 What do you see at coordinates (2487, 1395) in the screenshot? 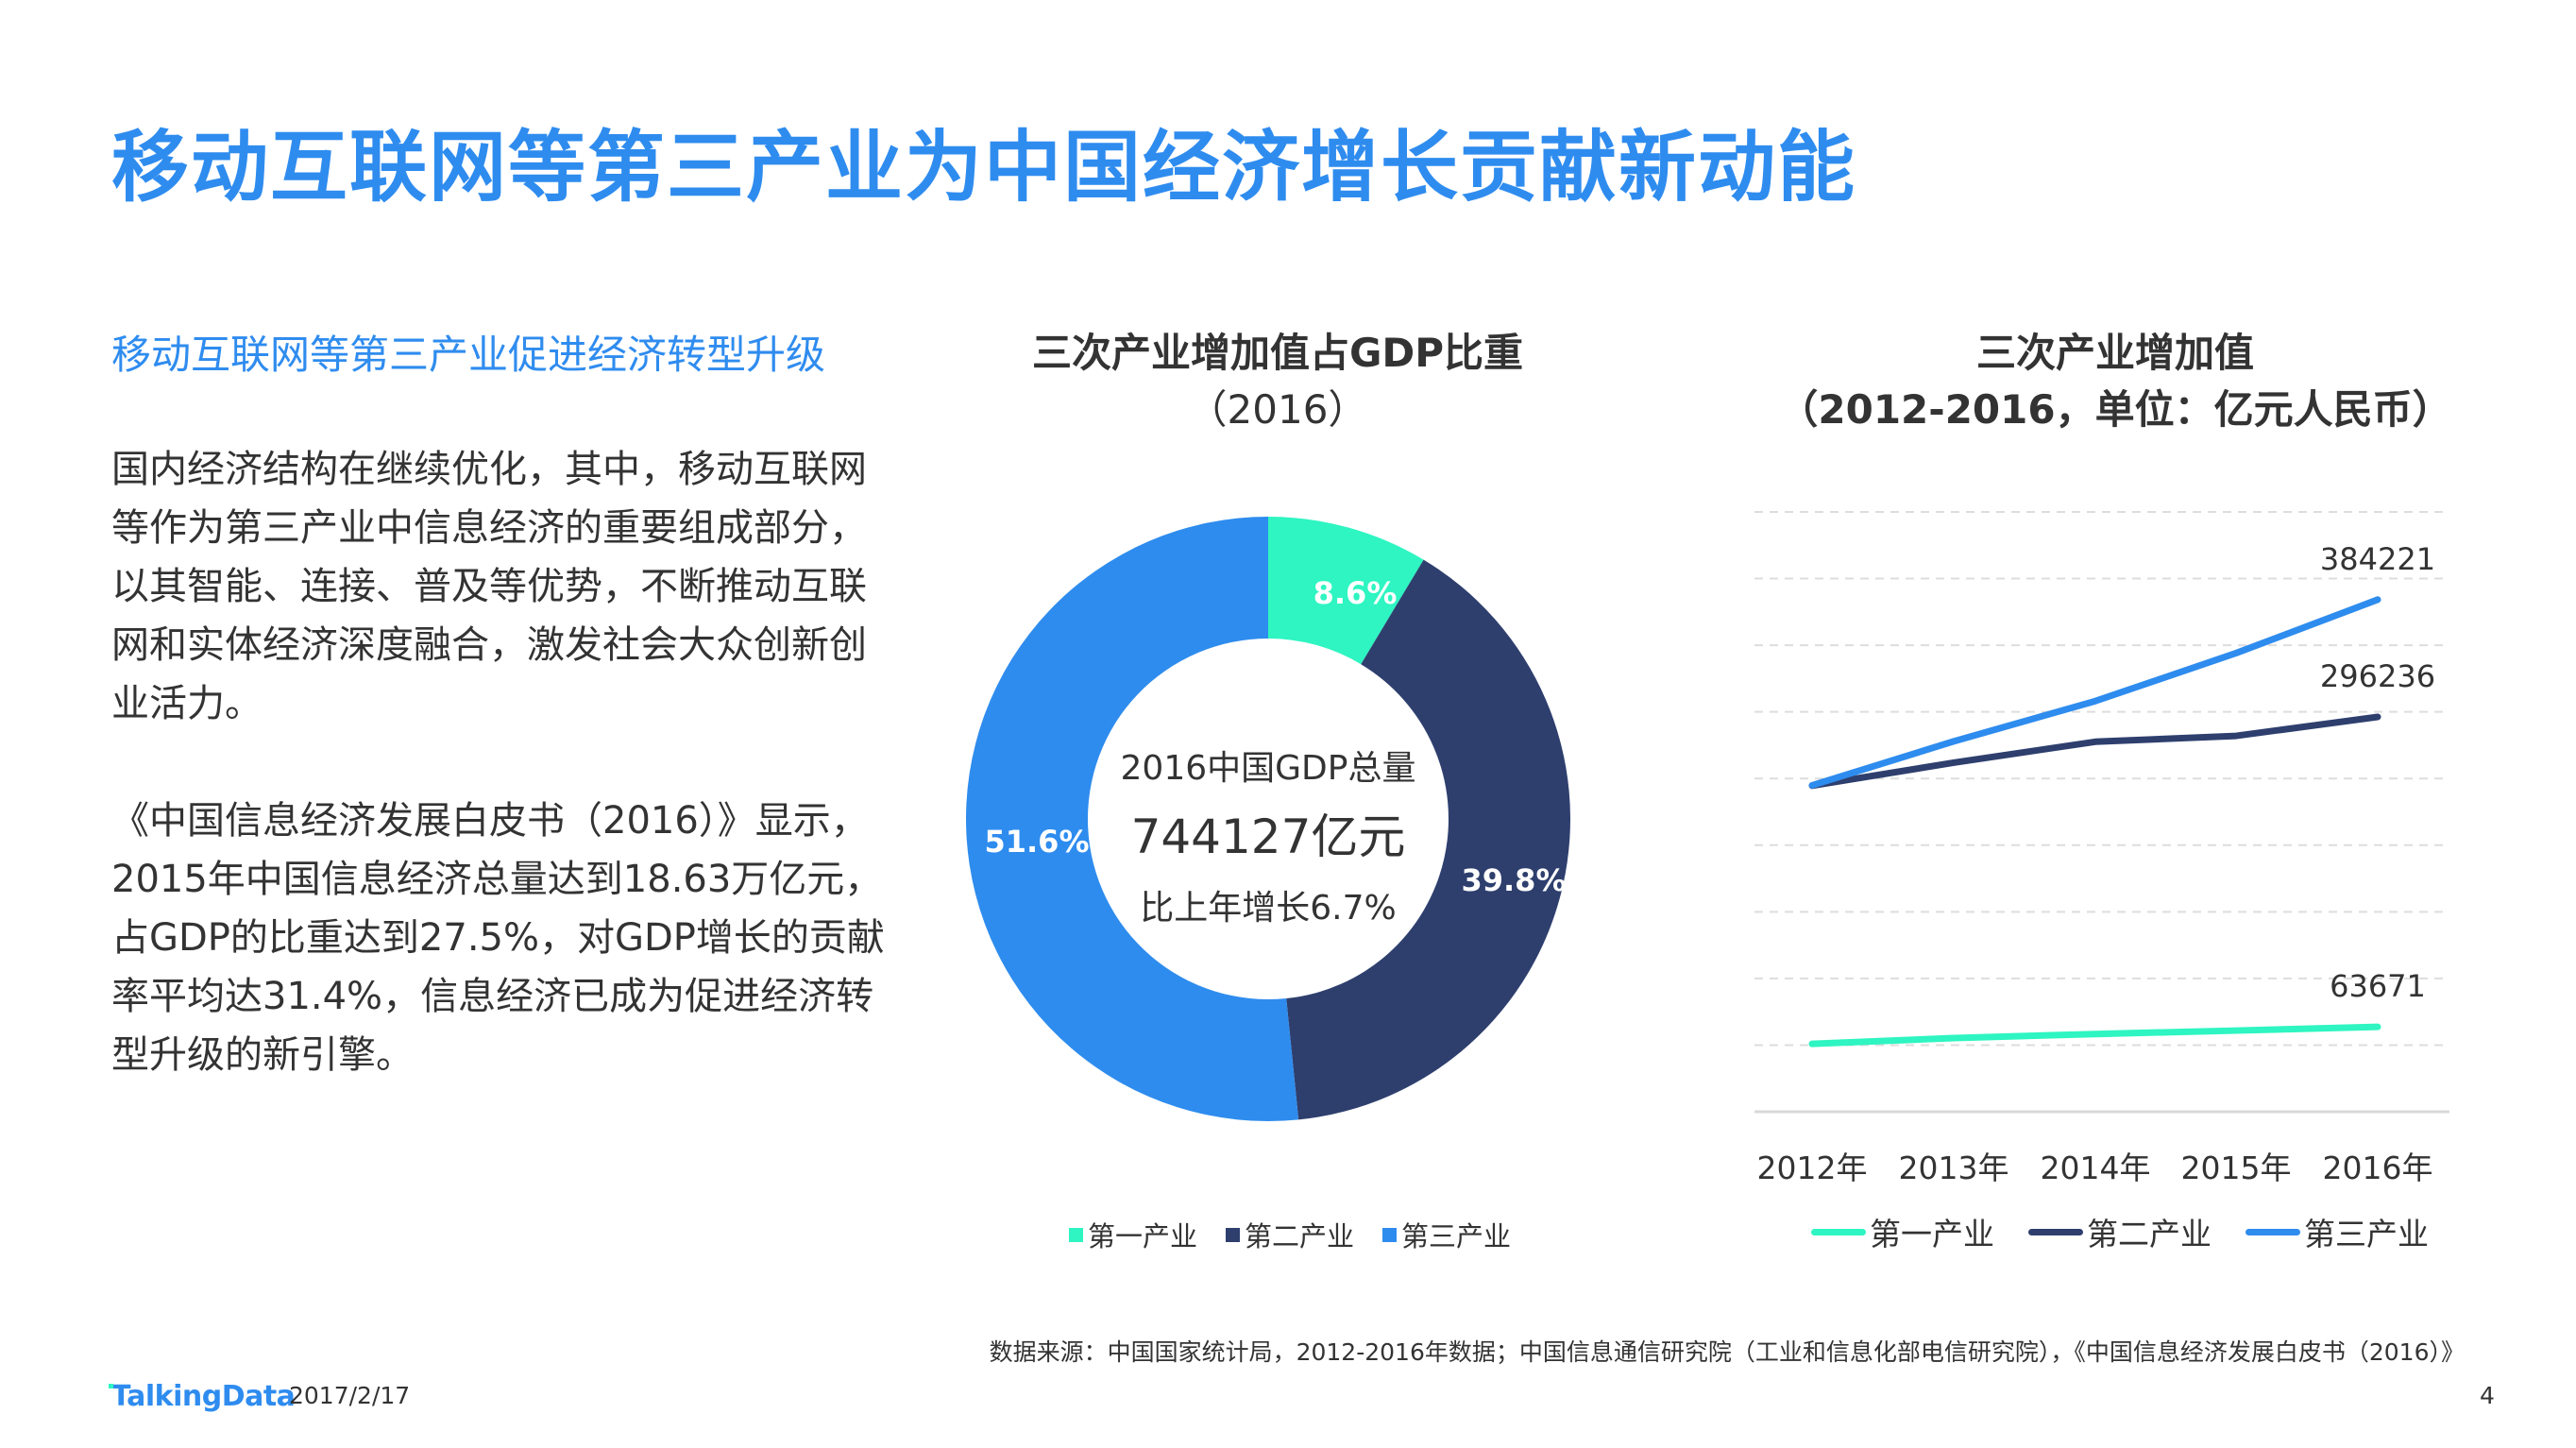
I see `page-number: 4` at bounding box center [2487, 1395].